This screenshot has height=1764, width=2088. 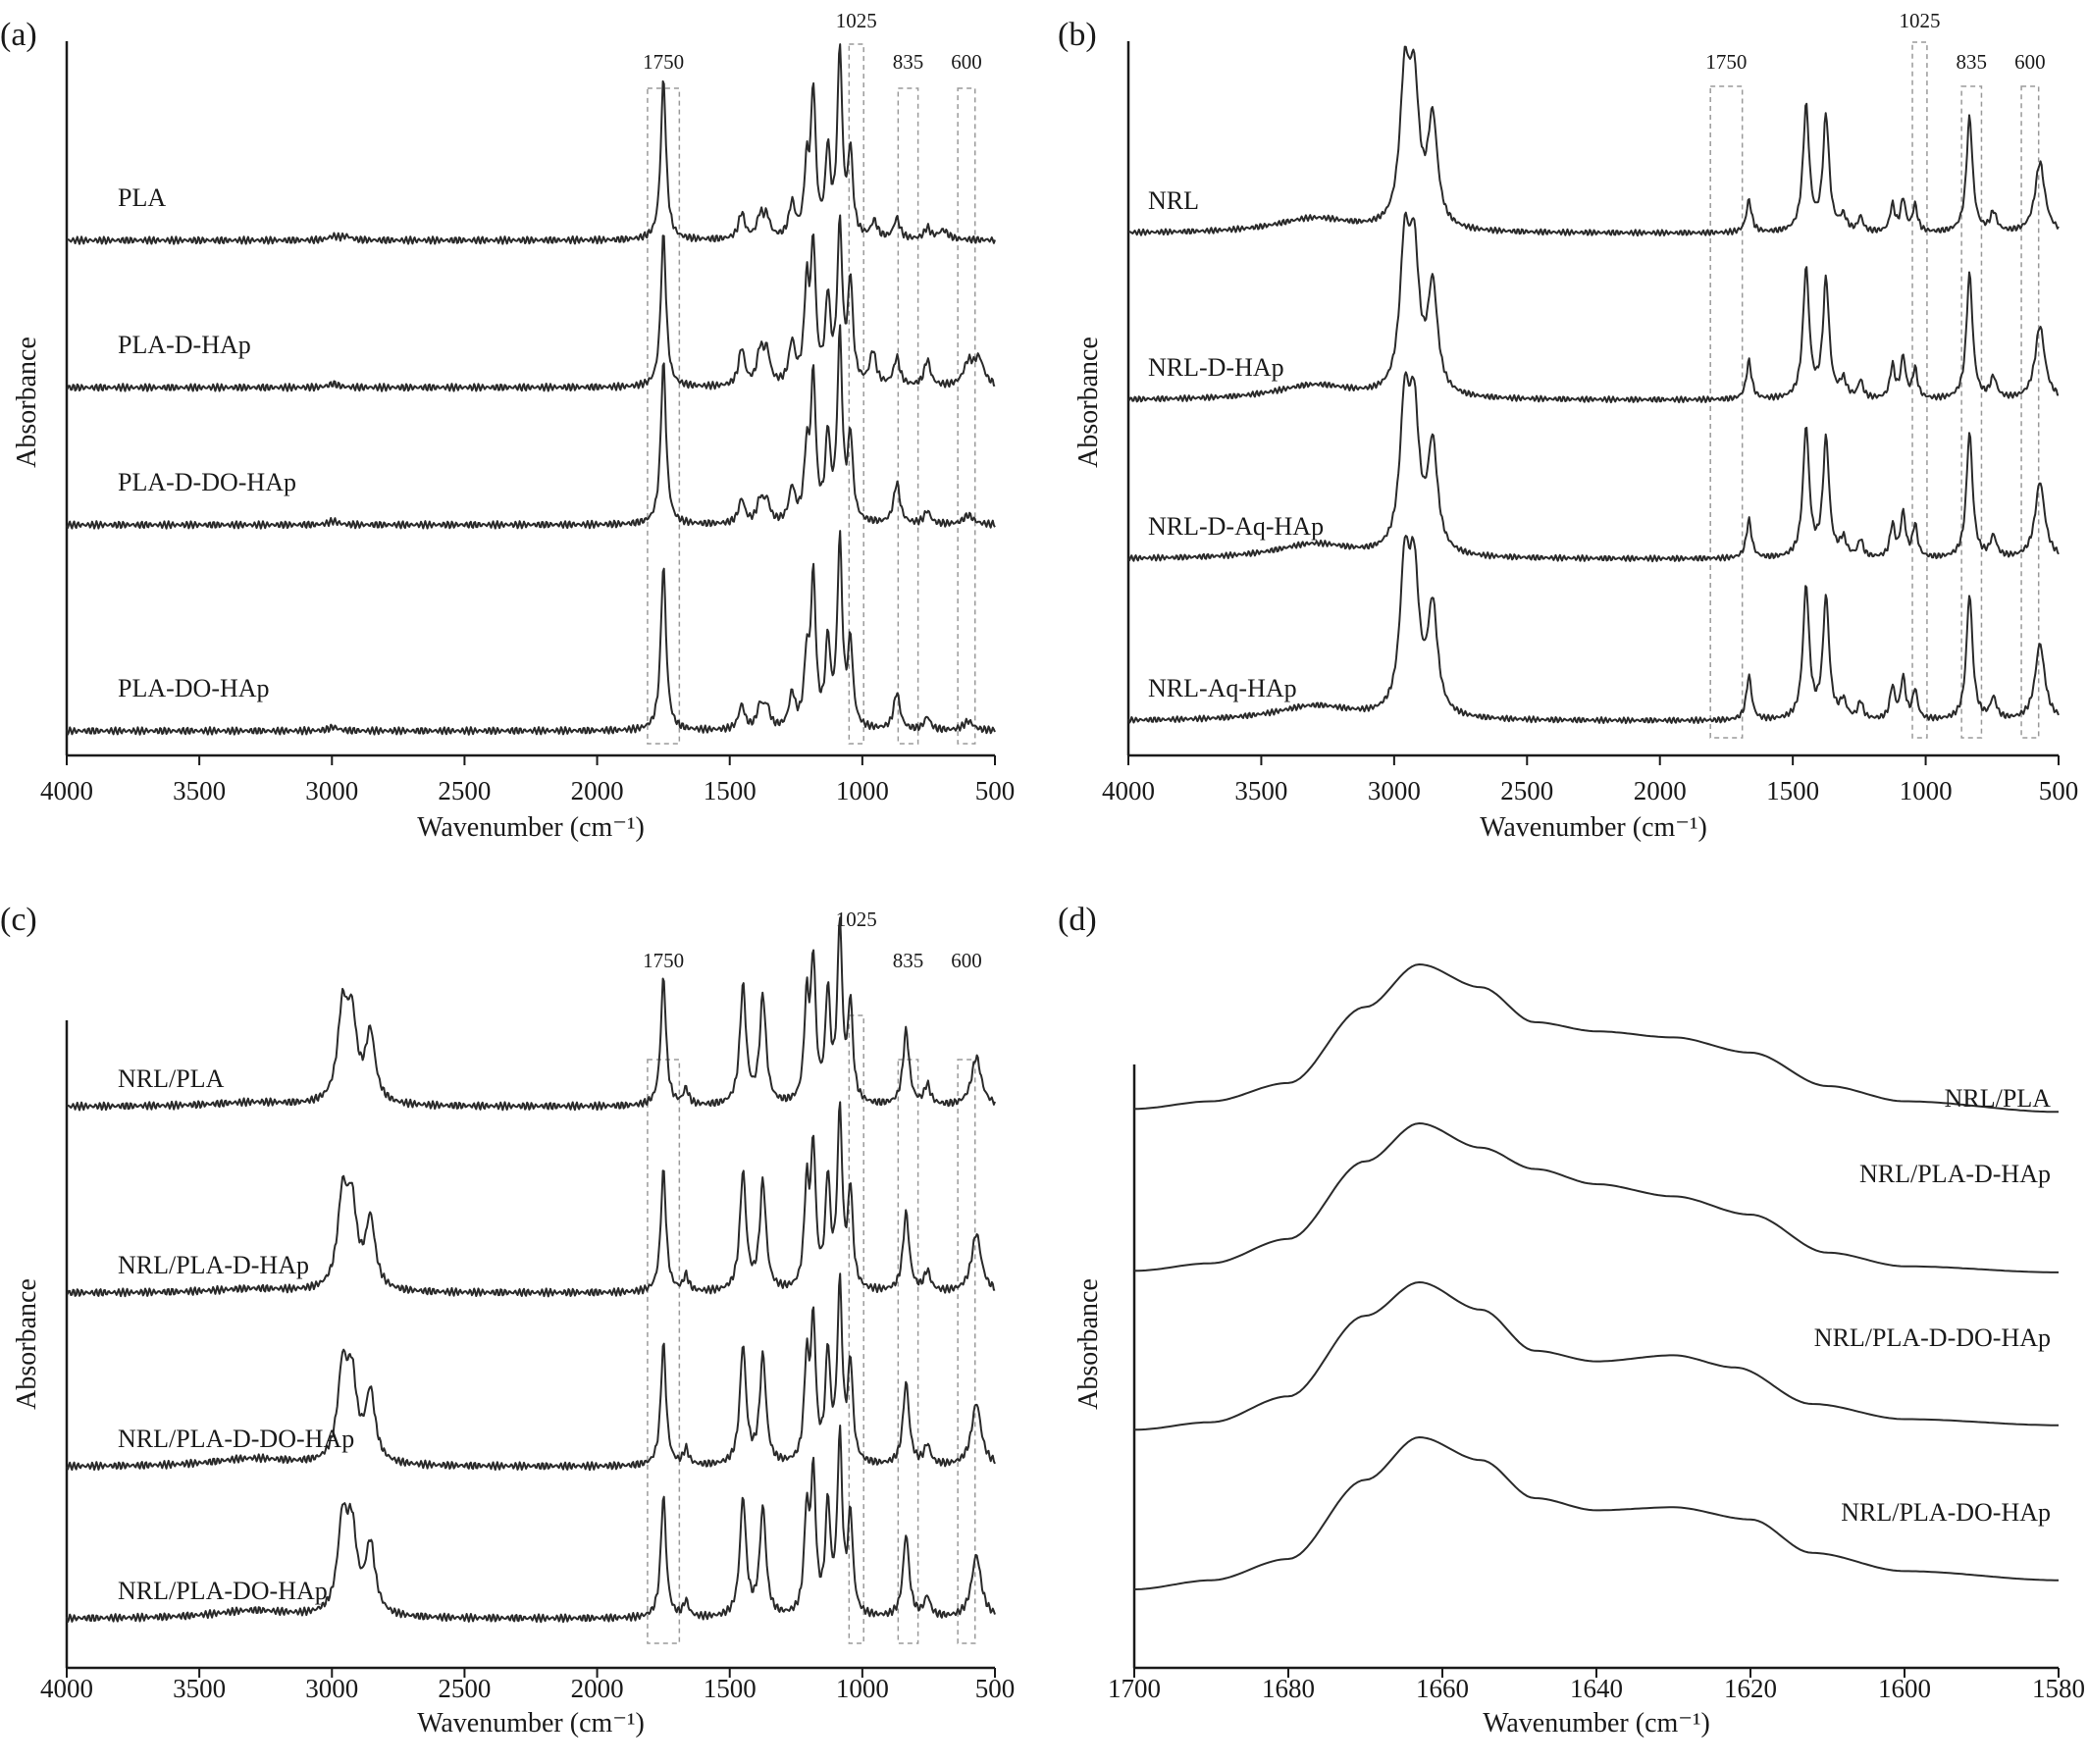 I want to click on panel-letter: (a), so click(x=18, y=35).